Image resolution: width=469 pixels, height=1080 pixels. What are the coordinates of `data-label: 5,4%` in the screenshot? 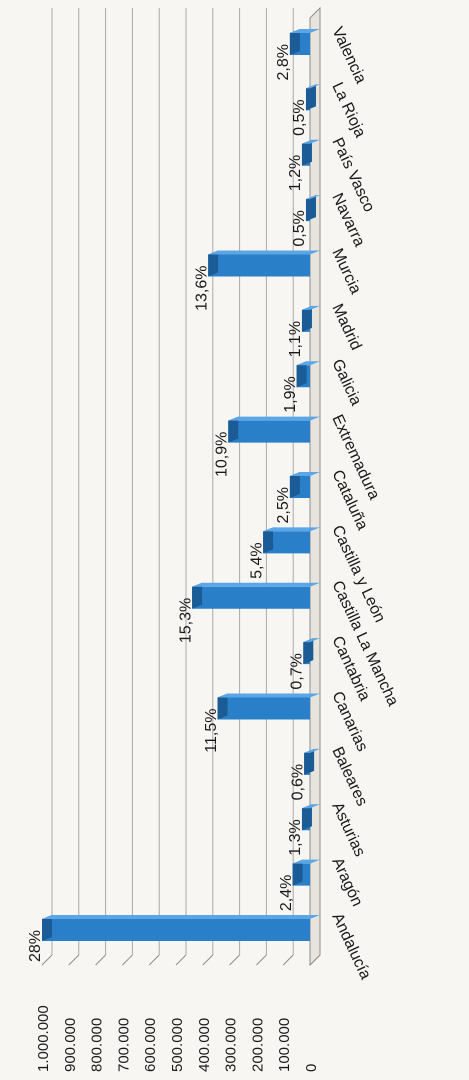 It's located at (256, 560).